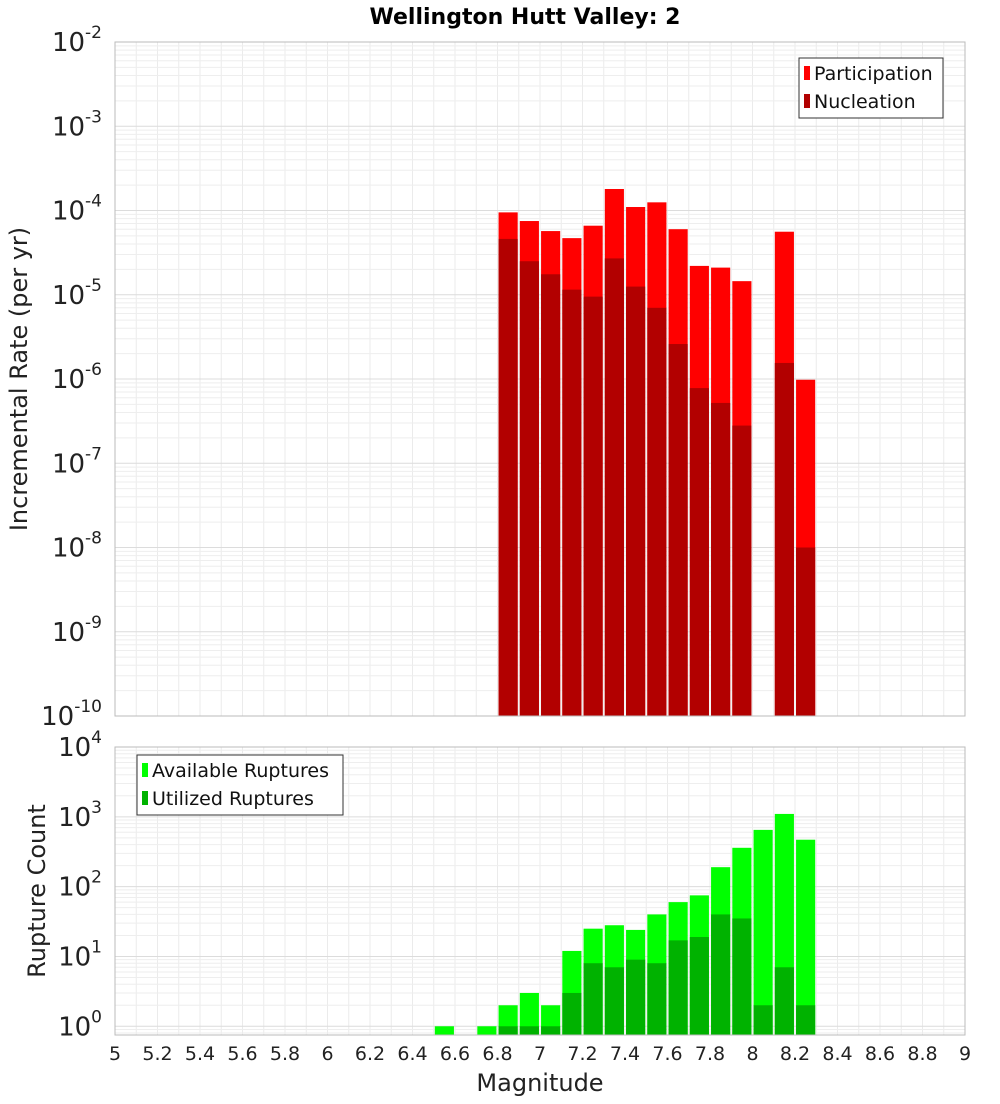 The image size is (1000, 1104). What do you see at coordinates (837, 1054) in the screenshot?
I see `x-tick-label: 8.4` at bounding box center [837, 1054].